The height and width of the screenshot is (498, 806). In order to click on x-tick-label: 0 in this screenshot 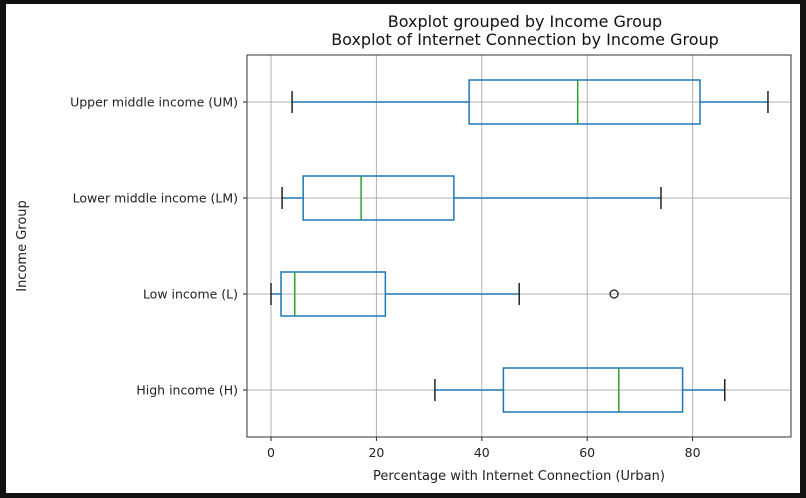, I will do `click(271, 452)`.